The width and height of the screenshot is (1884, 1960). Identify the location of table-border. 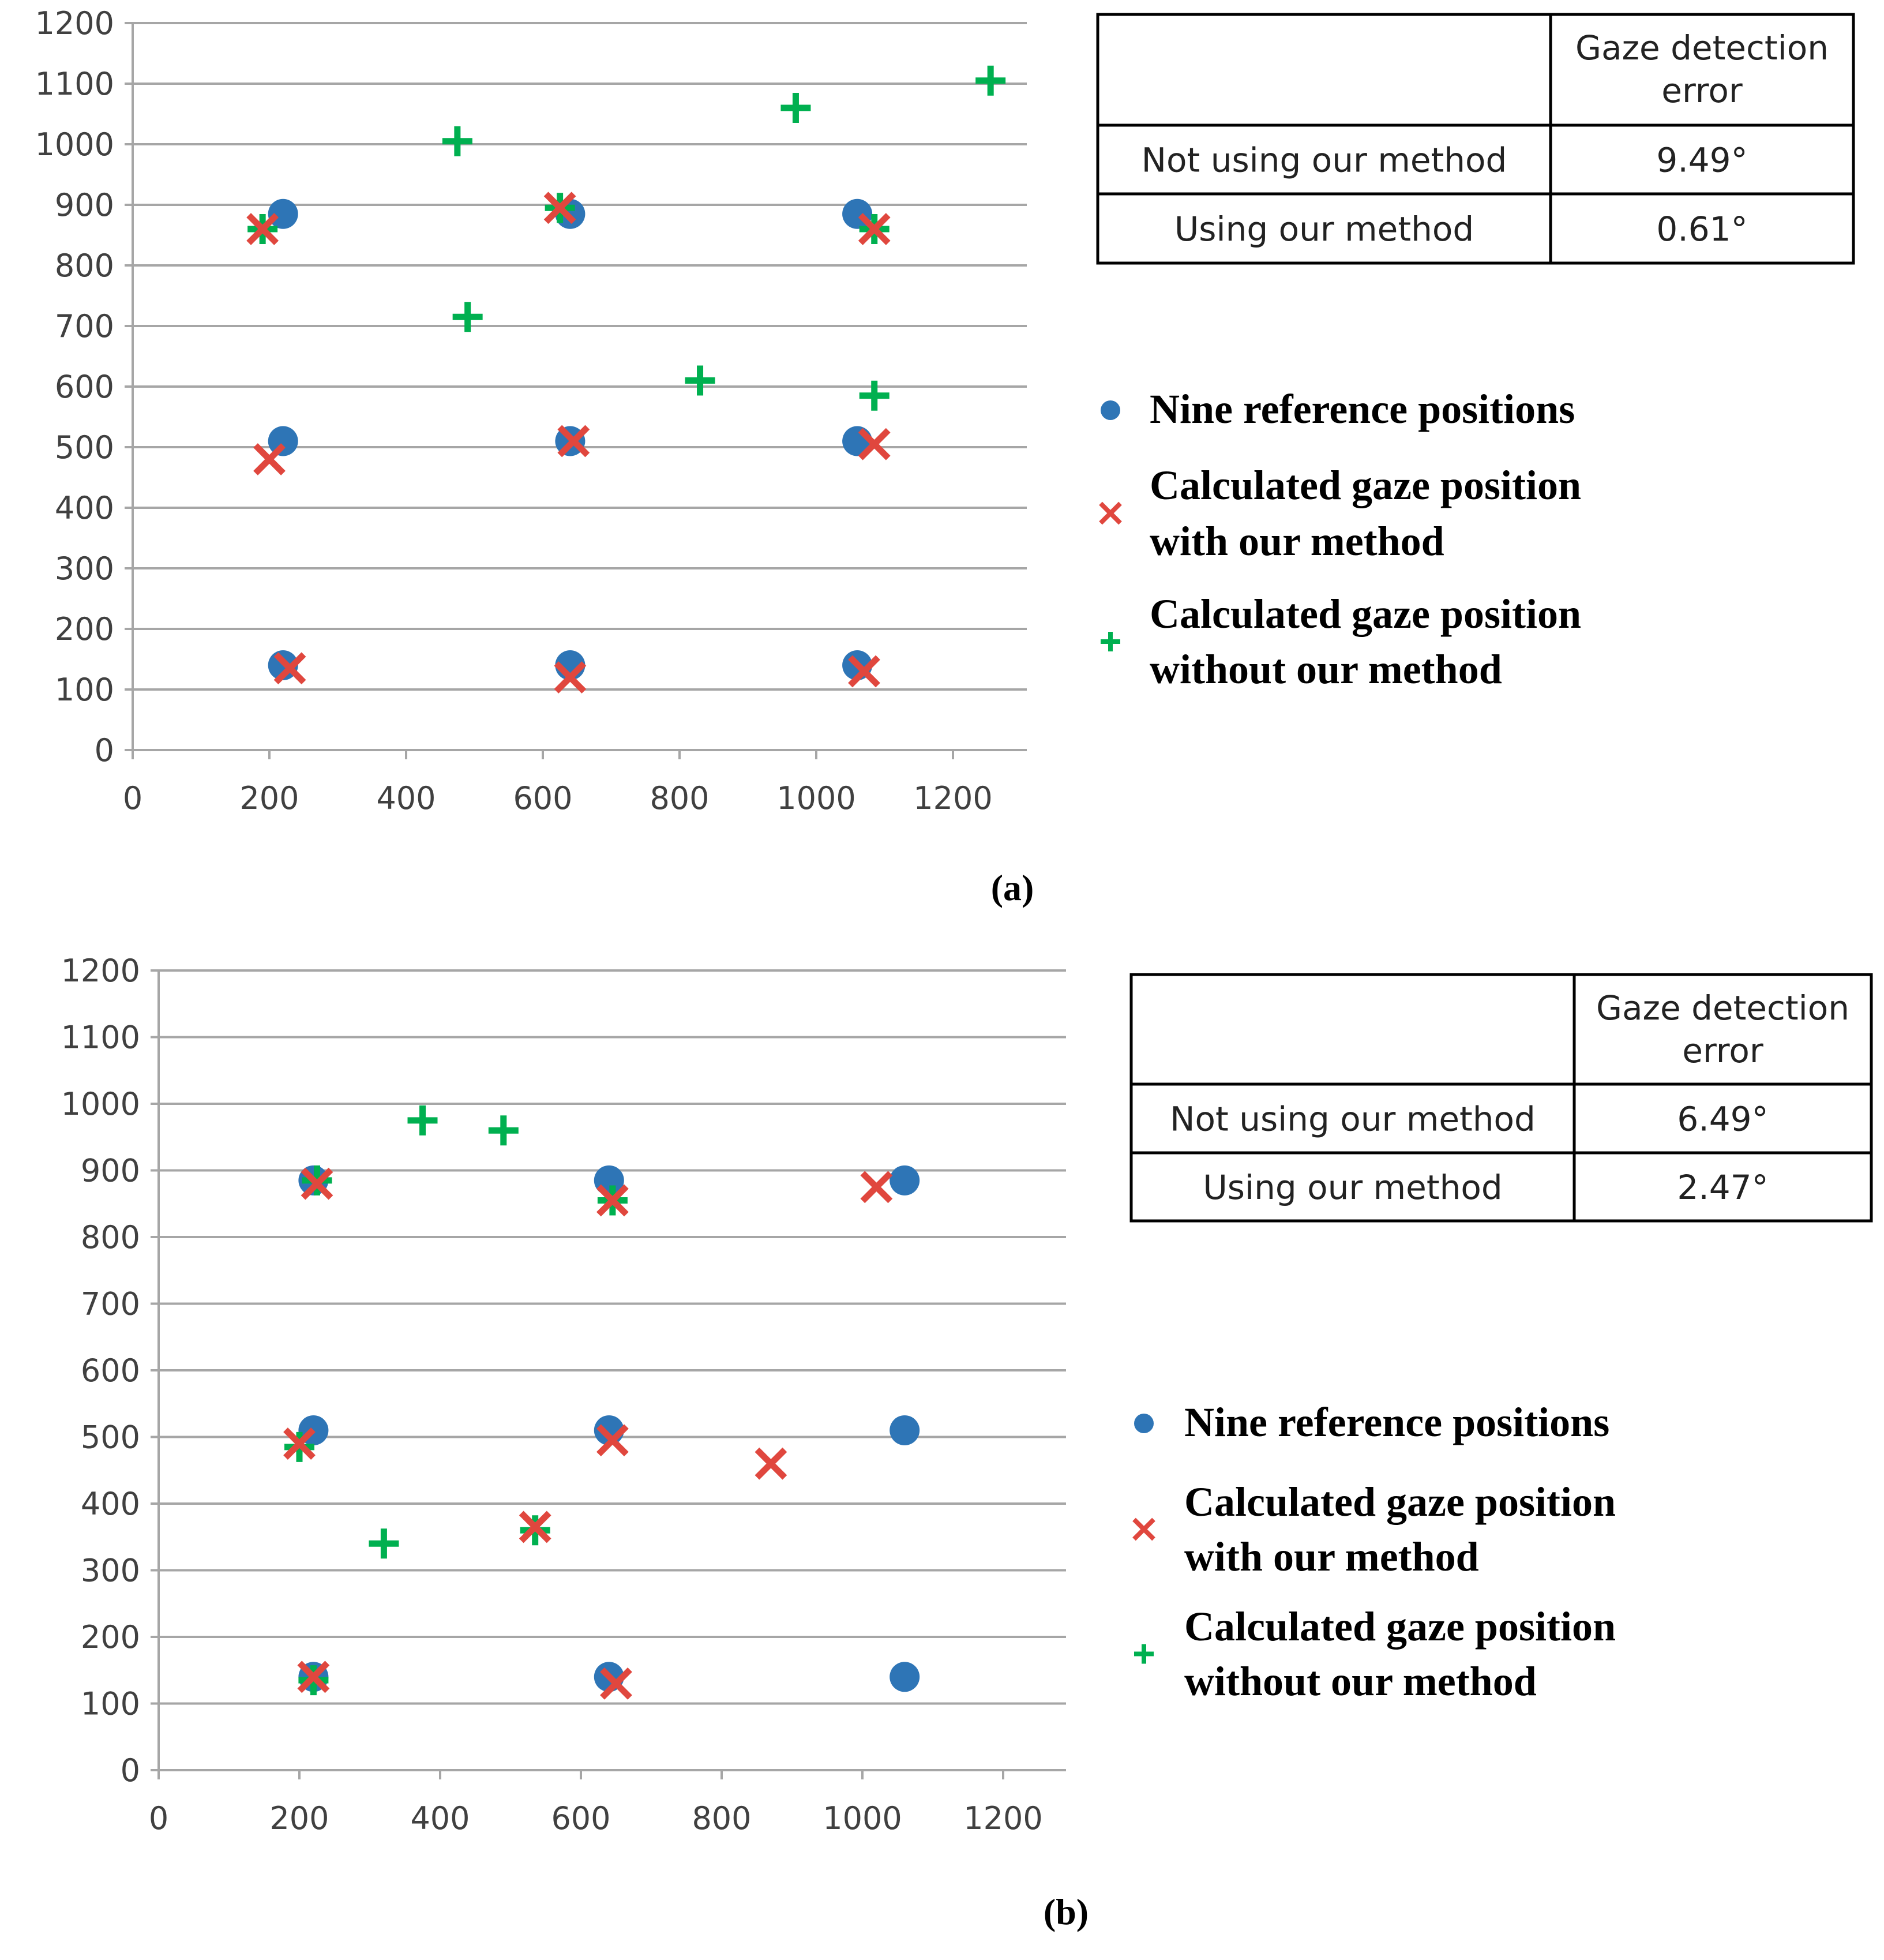
(1501, 1098).